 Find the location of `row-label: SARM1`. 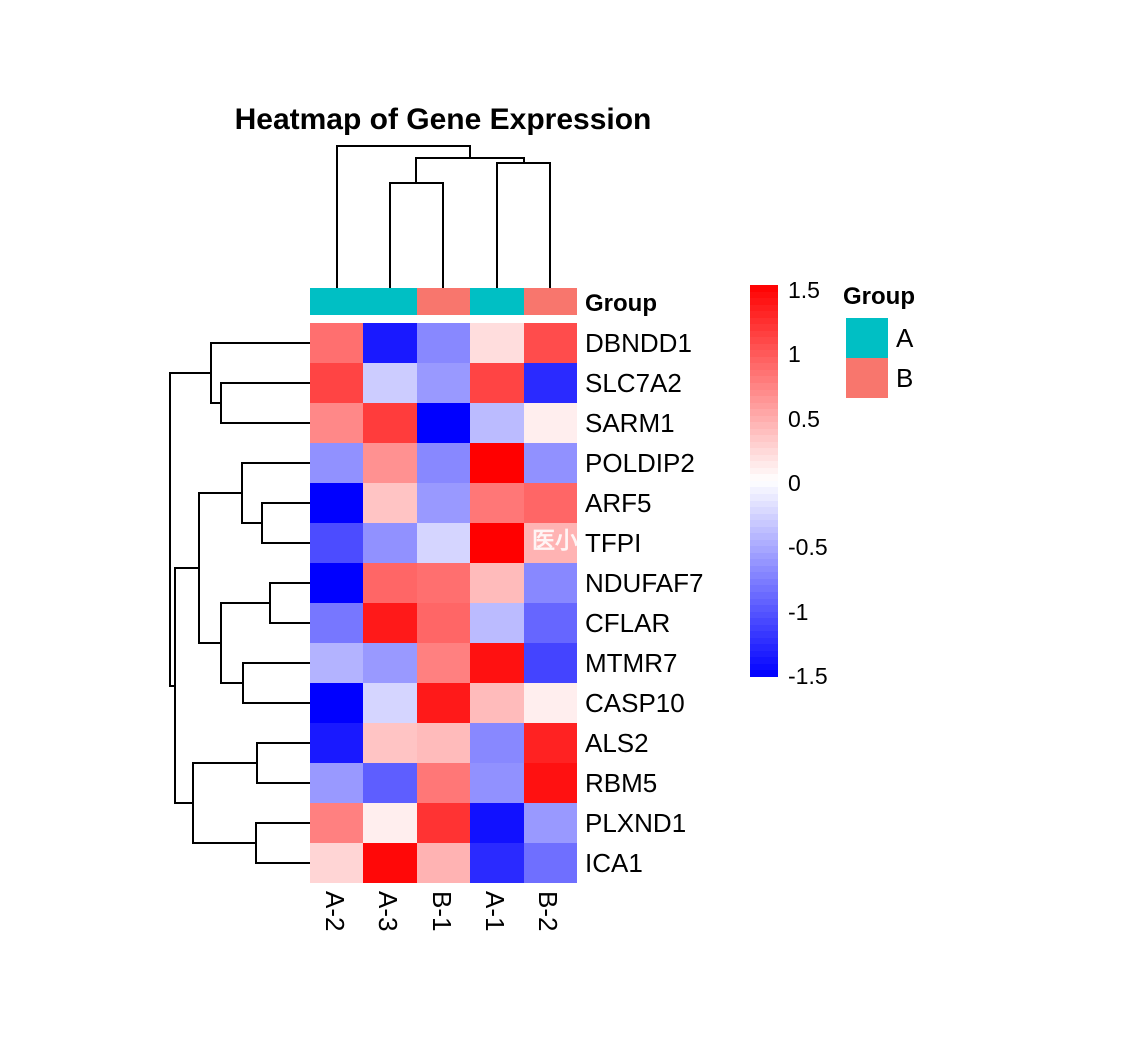

row-label: SARM1 is located at coordinates (630, 423).